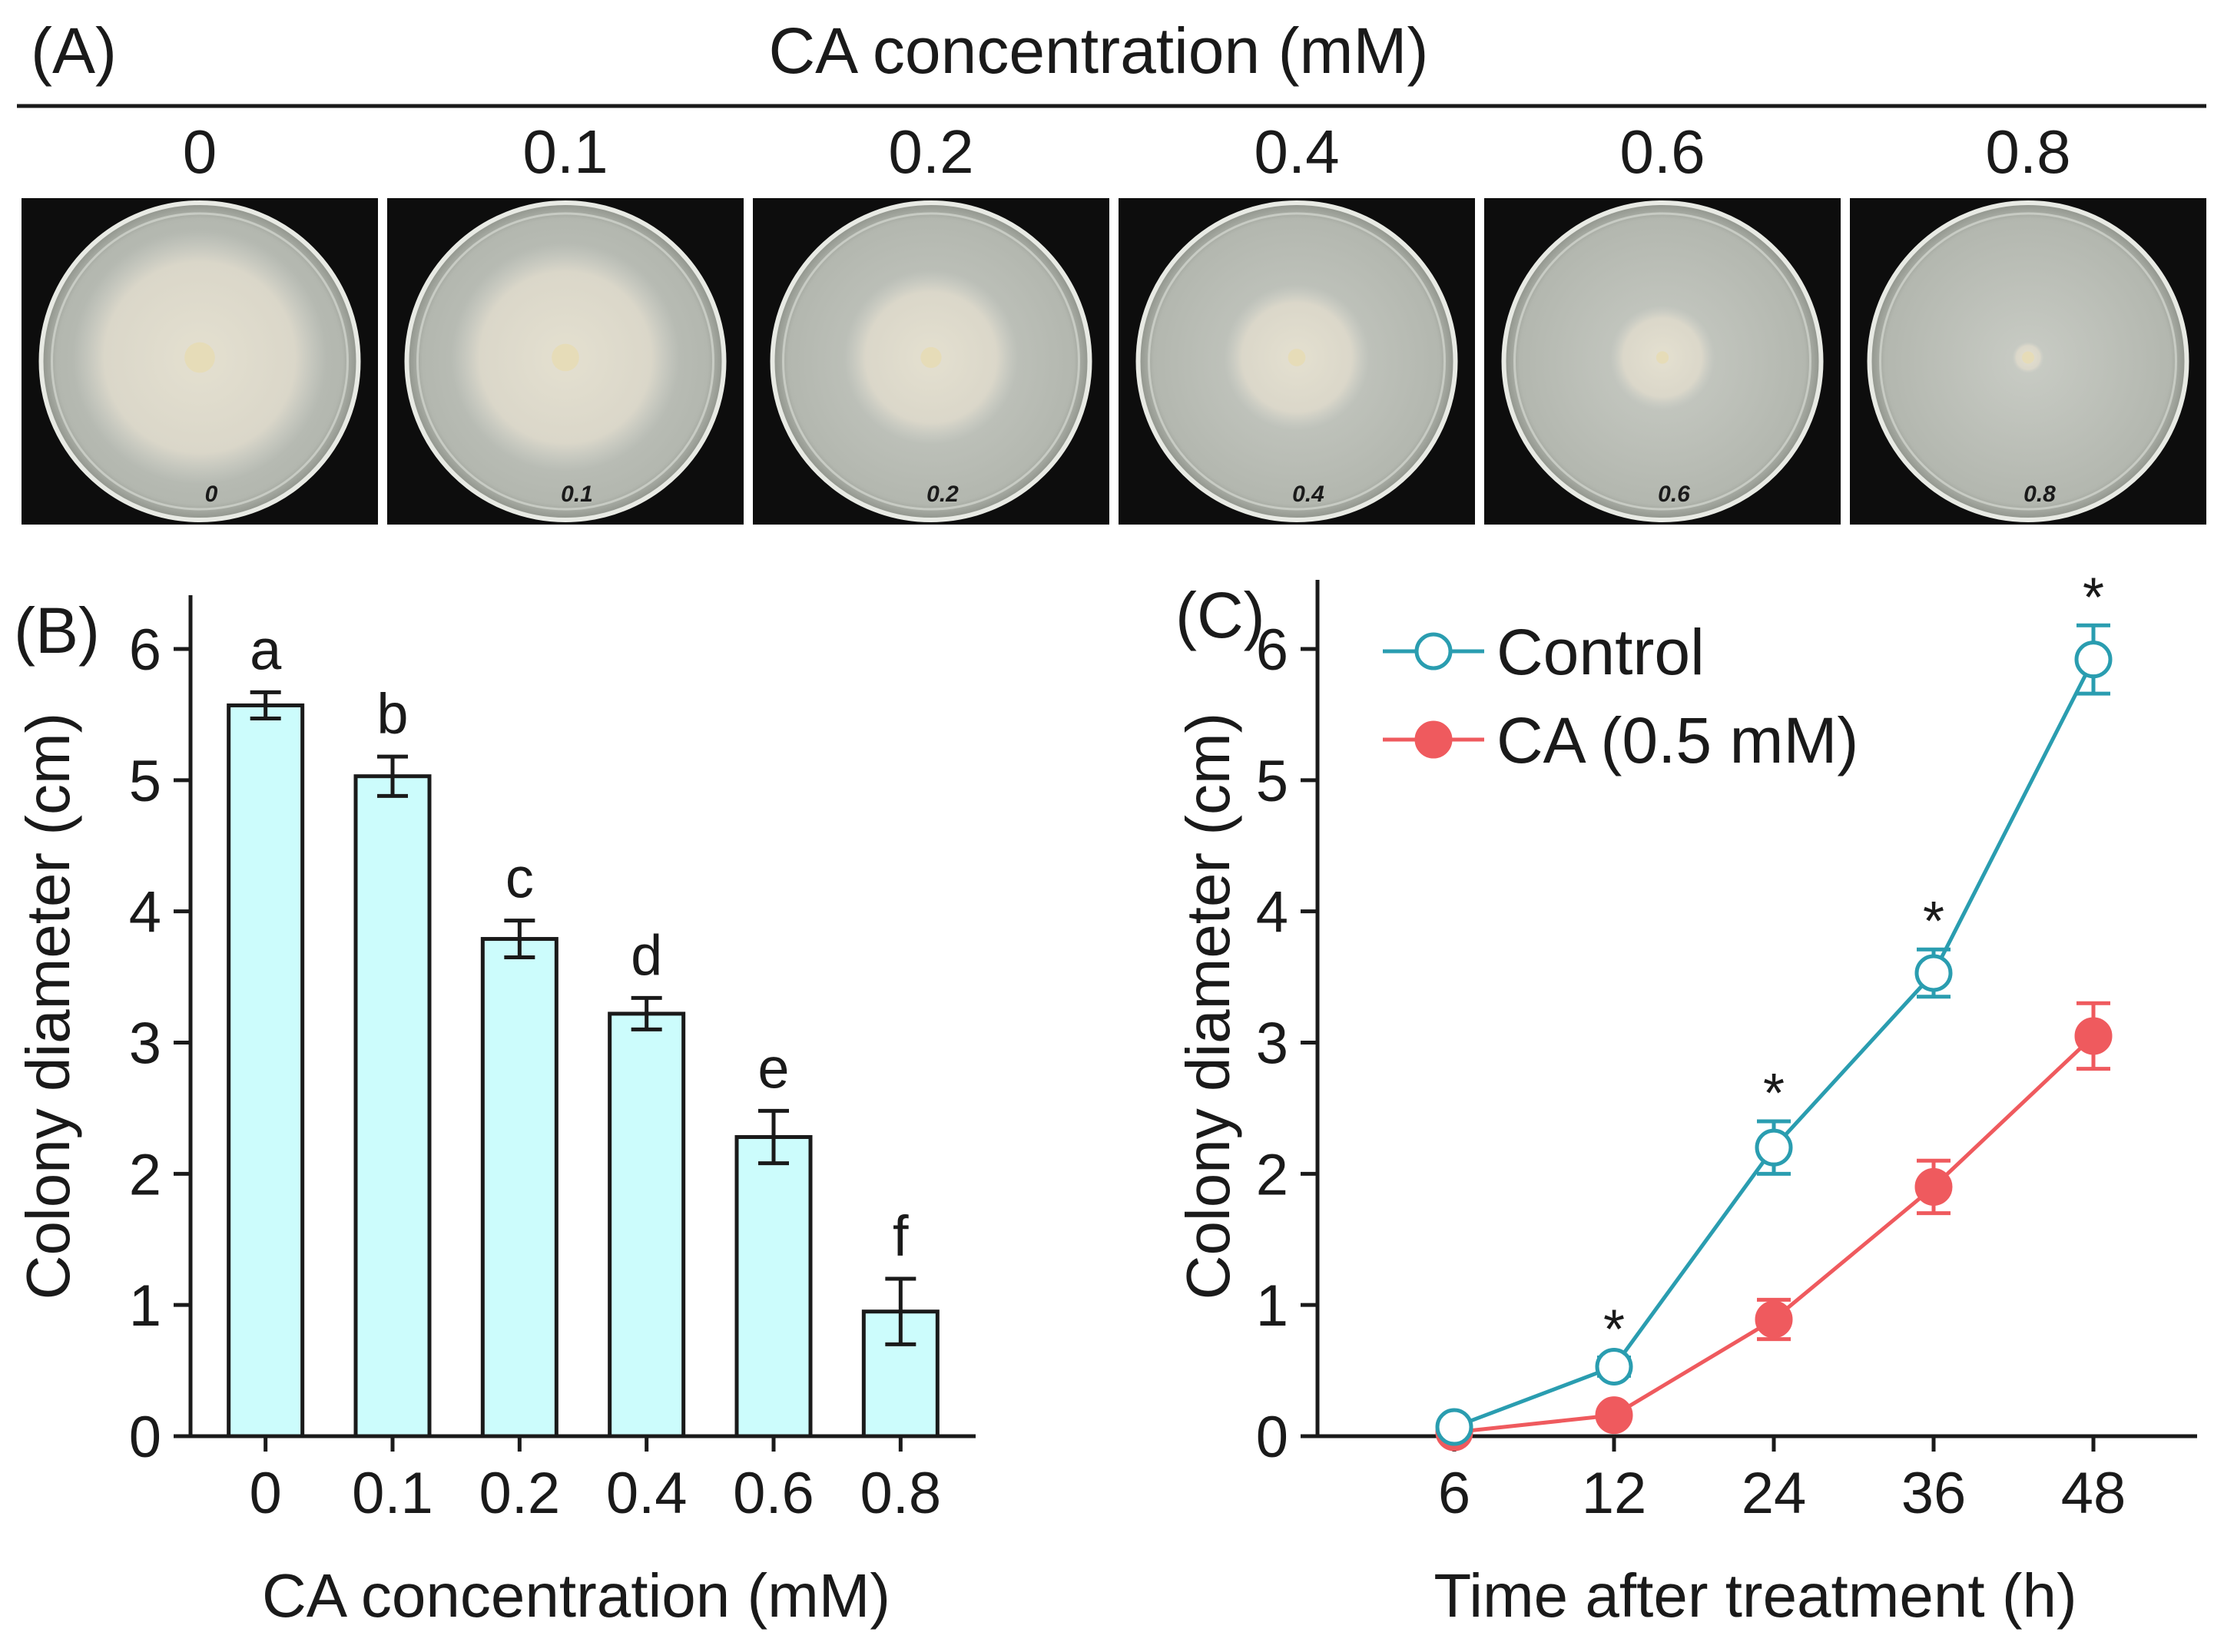 This screenshot has height=1652, width=2224. I want to click on bar-x-tick-label: 0.6, so click(773, 1493).